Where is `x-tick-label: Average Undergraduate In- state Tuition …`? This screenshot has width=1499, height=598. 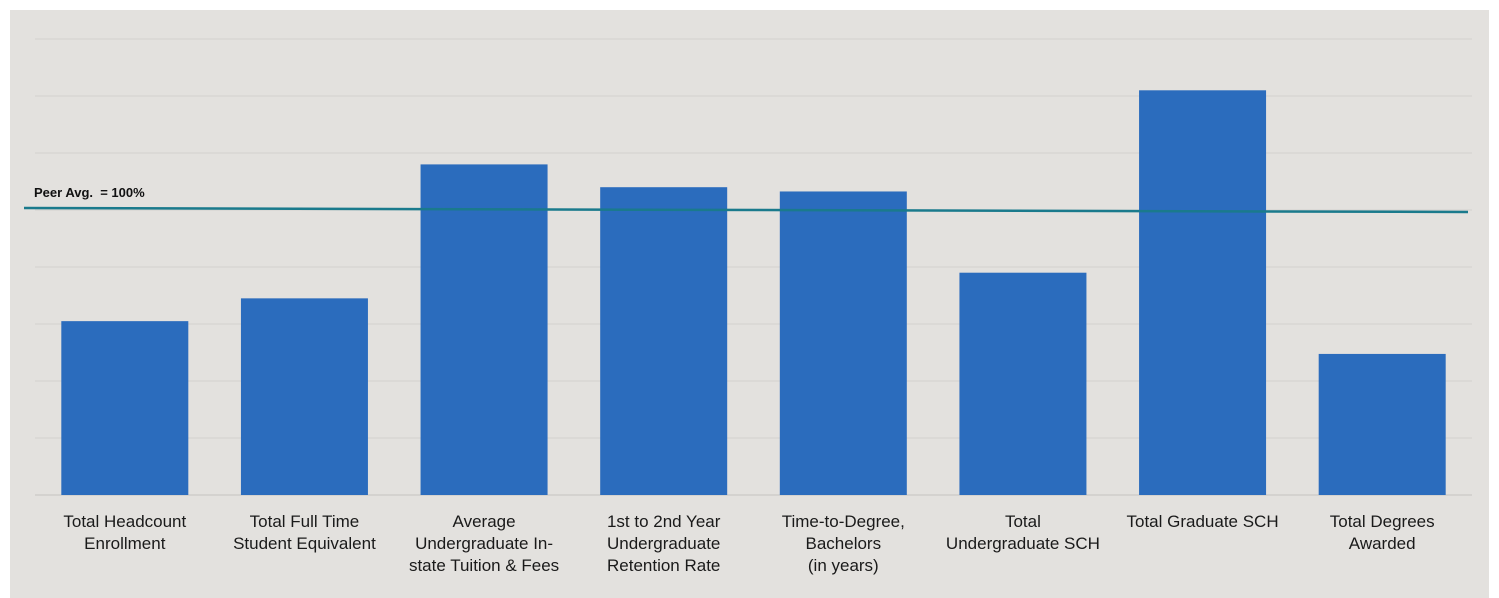 x-tick-label: Average Undergraduate In- state Tuition … is located at coordinates (484, 543).